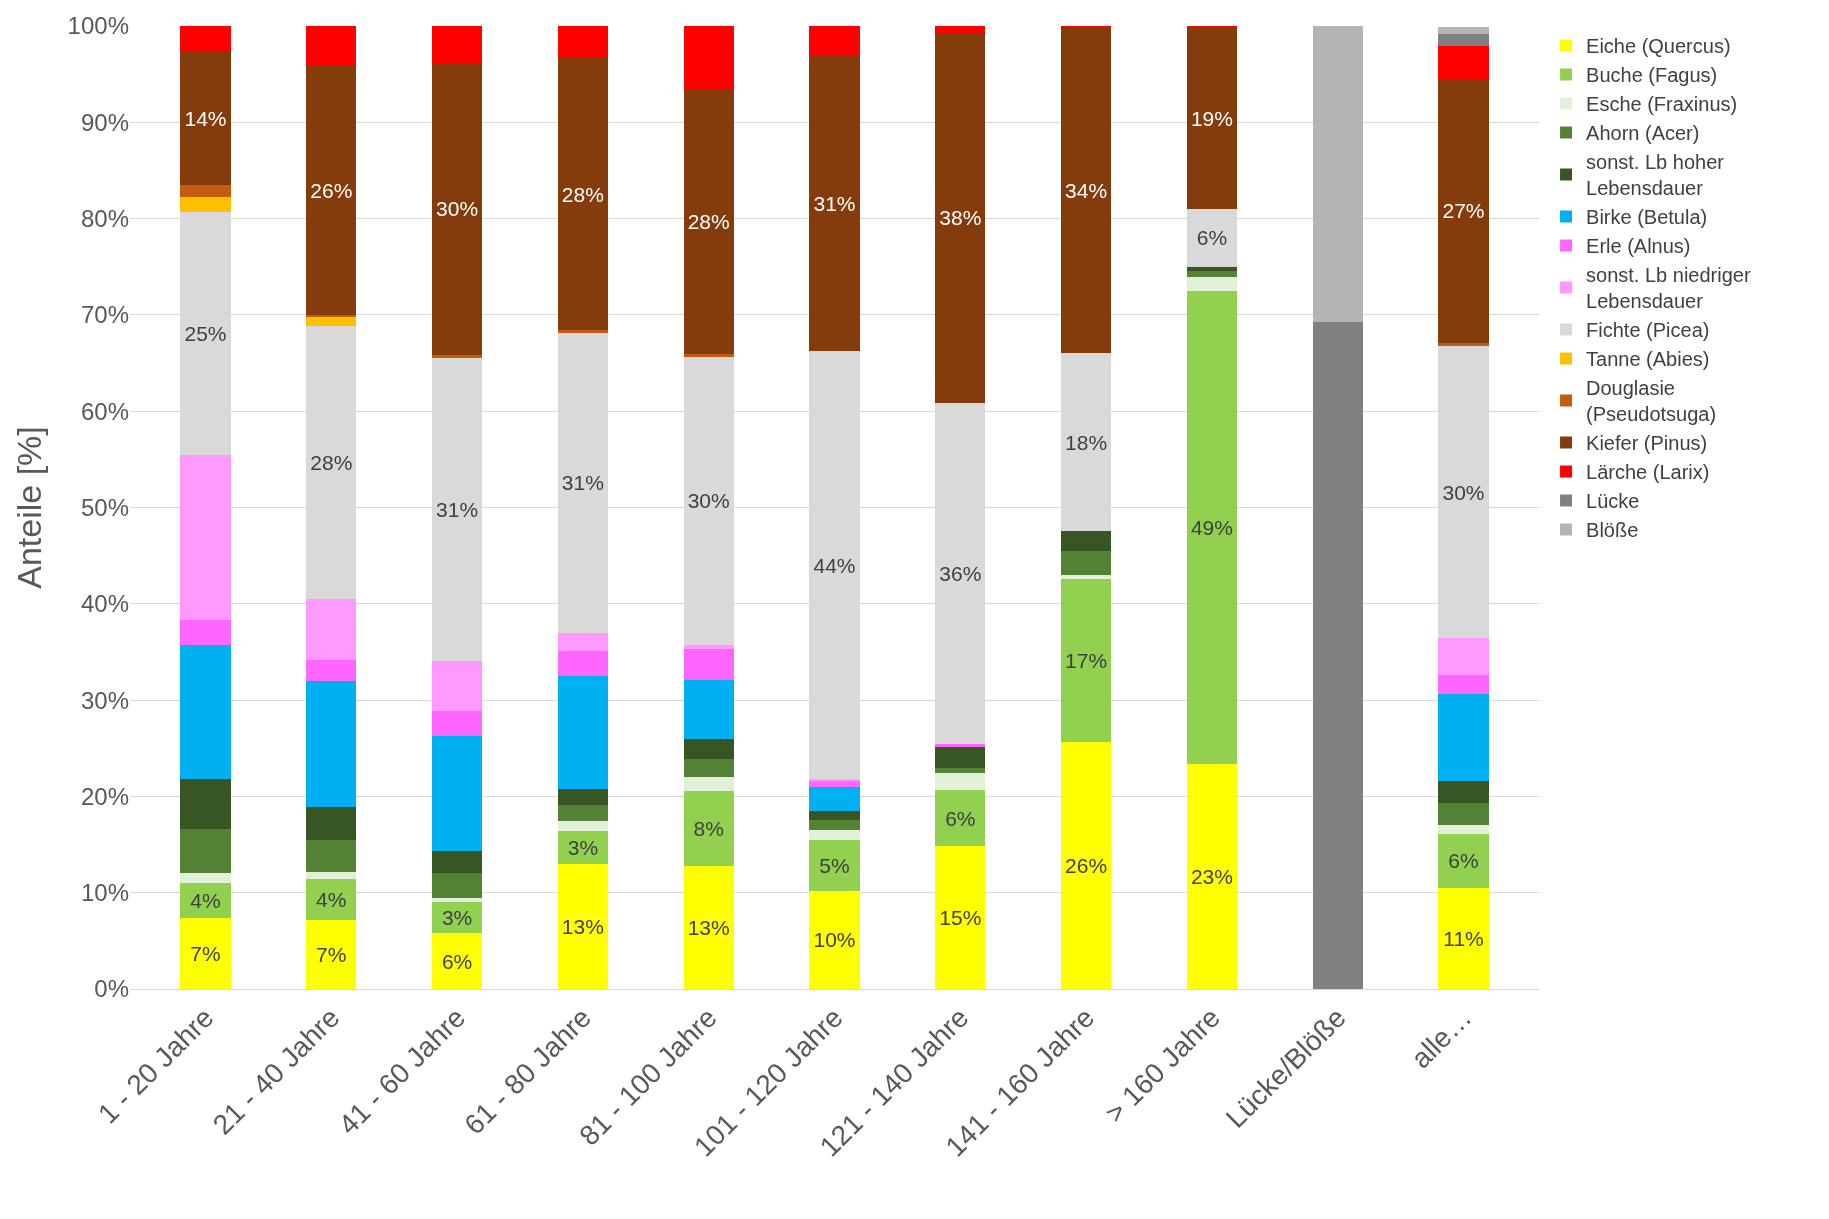 The width and height of the screenshot is (1829, 1219). What do you see at coordinates (205, 333) in the screenshot?
I see `data-label: 25%` at bounding box center [205, 333].